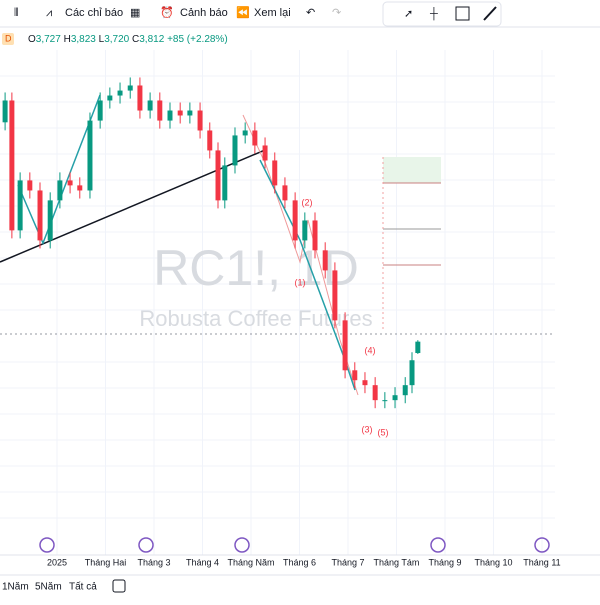 The height and width of the screenshot is (605, 600). I want to click on alert-icon: ⏰, so click(167, 12).